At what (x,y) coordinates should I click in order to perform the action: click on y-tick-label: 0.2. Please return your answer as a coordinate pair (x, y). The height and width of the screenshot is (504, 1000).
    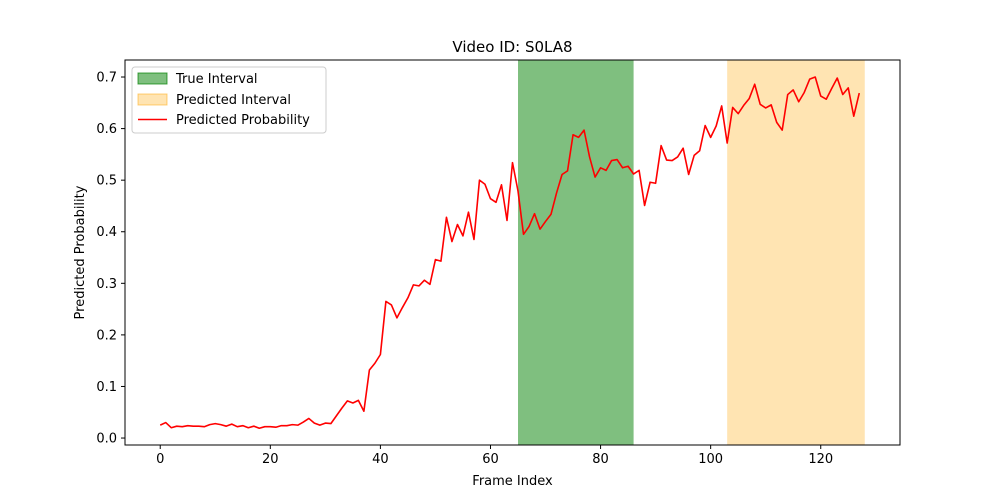
    Looking at the image, I should click on (106, 335).